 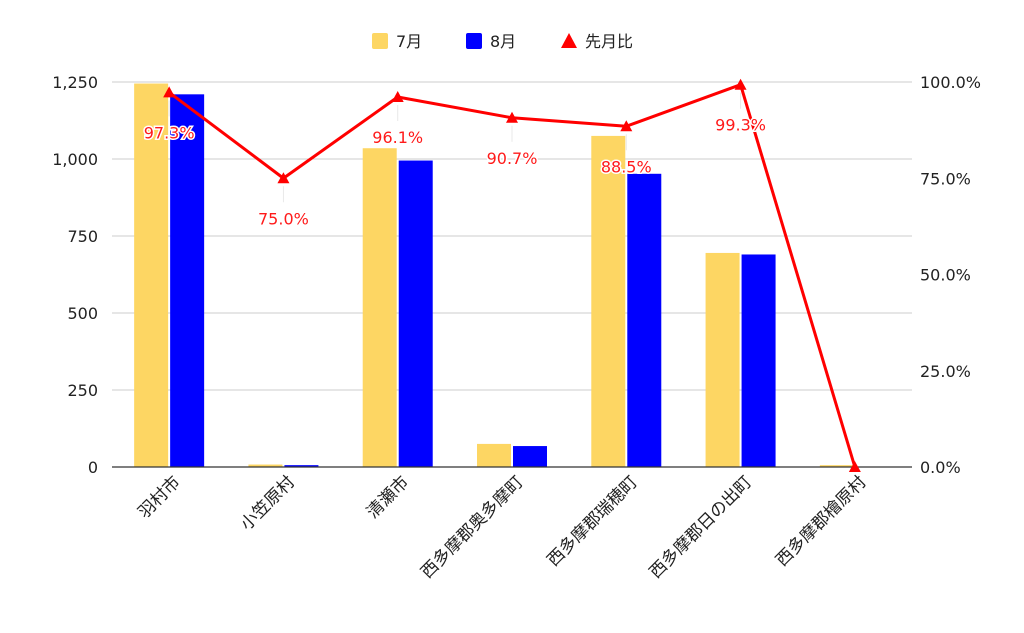 What do you see at coordinates (820, 521) in the screenshot?
I see `x-category-label: 西多摩郡檜原村` at bounding box center [820, 521].